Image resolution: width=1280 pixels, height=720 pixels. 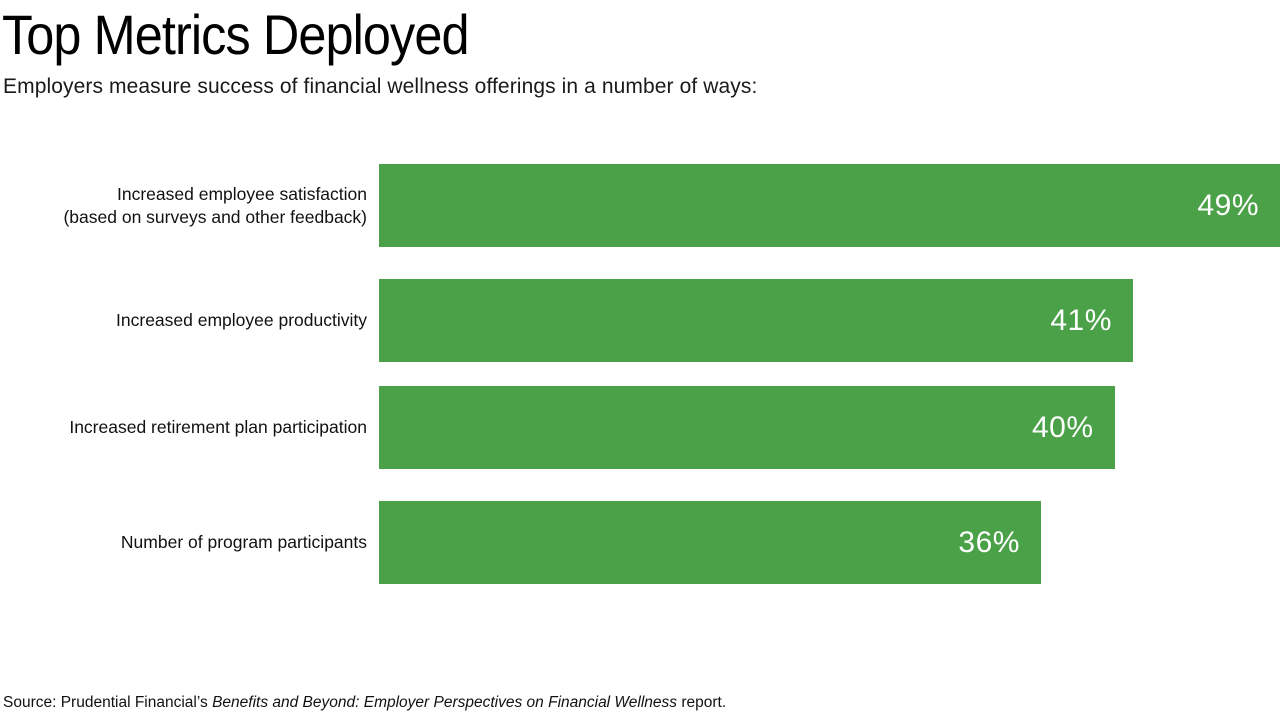 I want to click on bar-track: 40%, so click(x=829, y=427).